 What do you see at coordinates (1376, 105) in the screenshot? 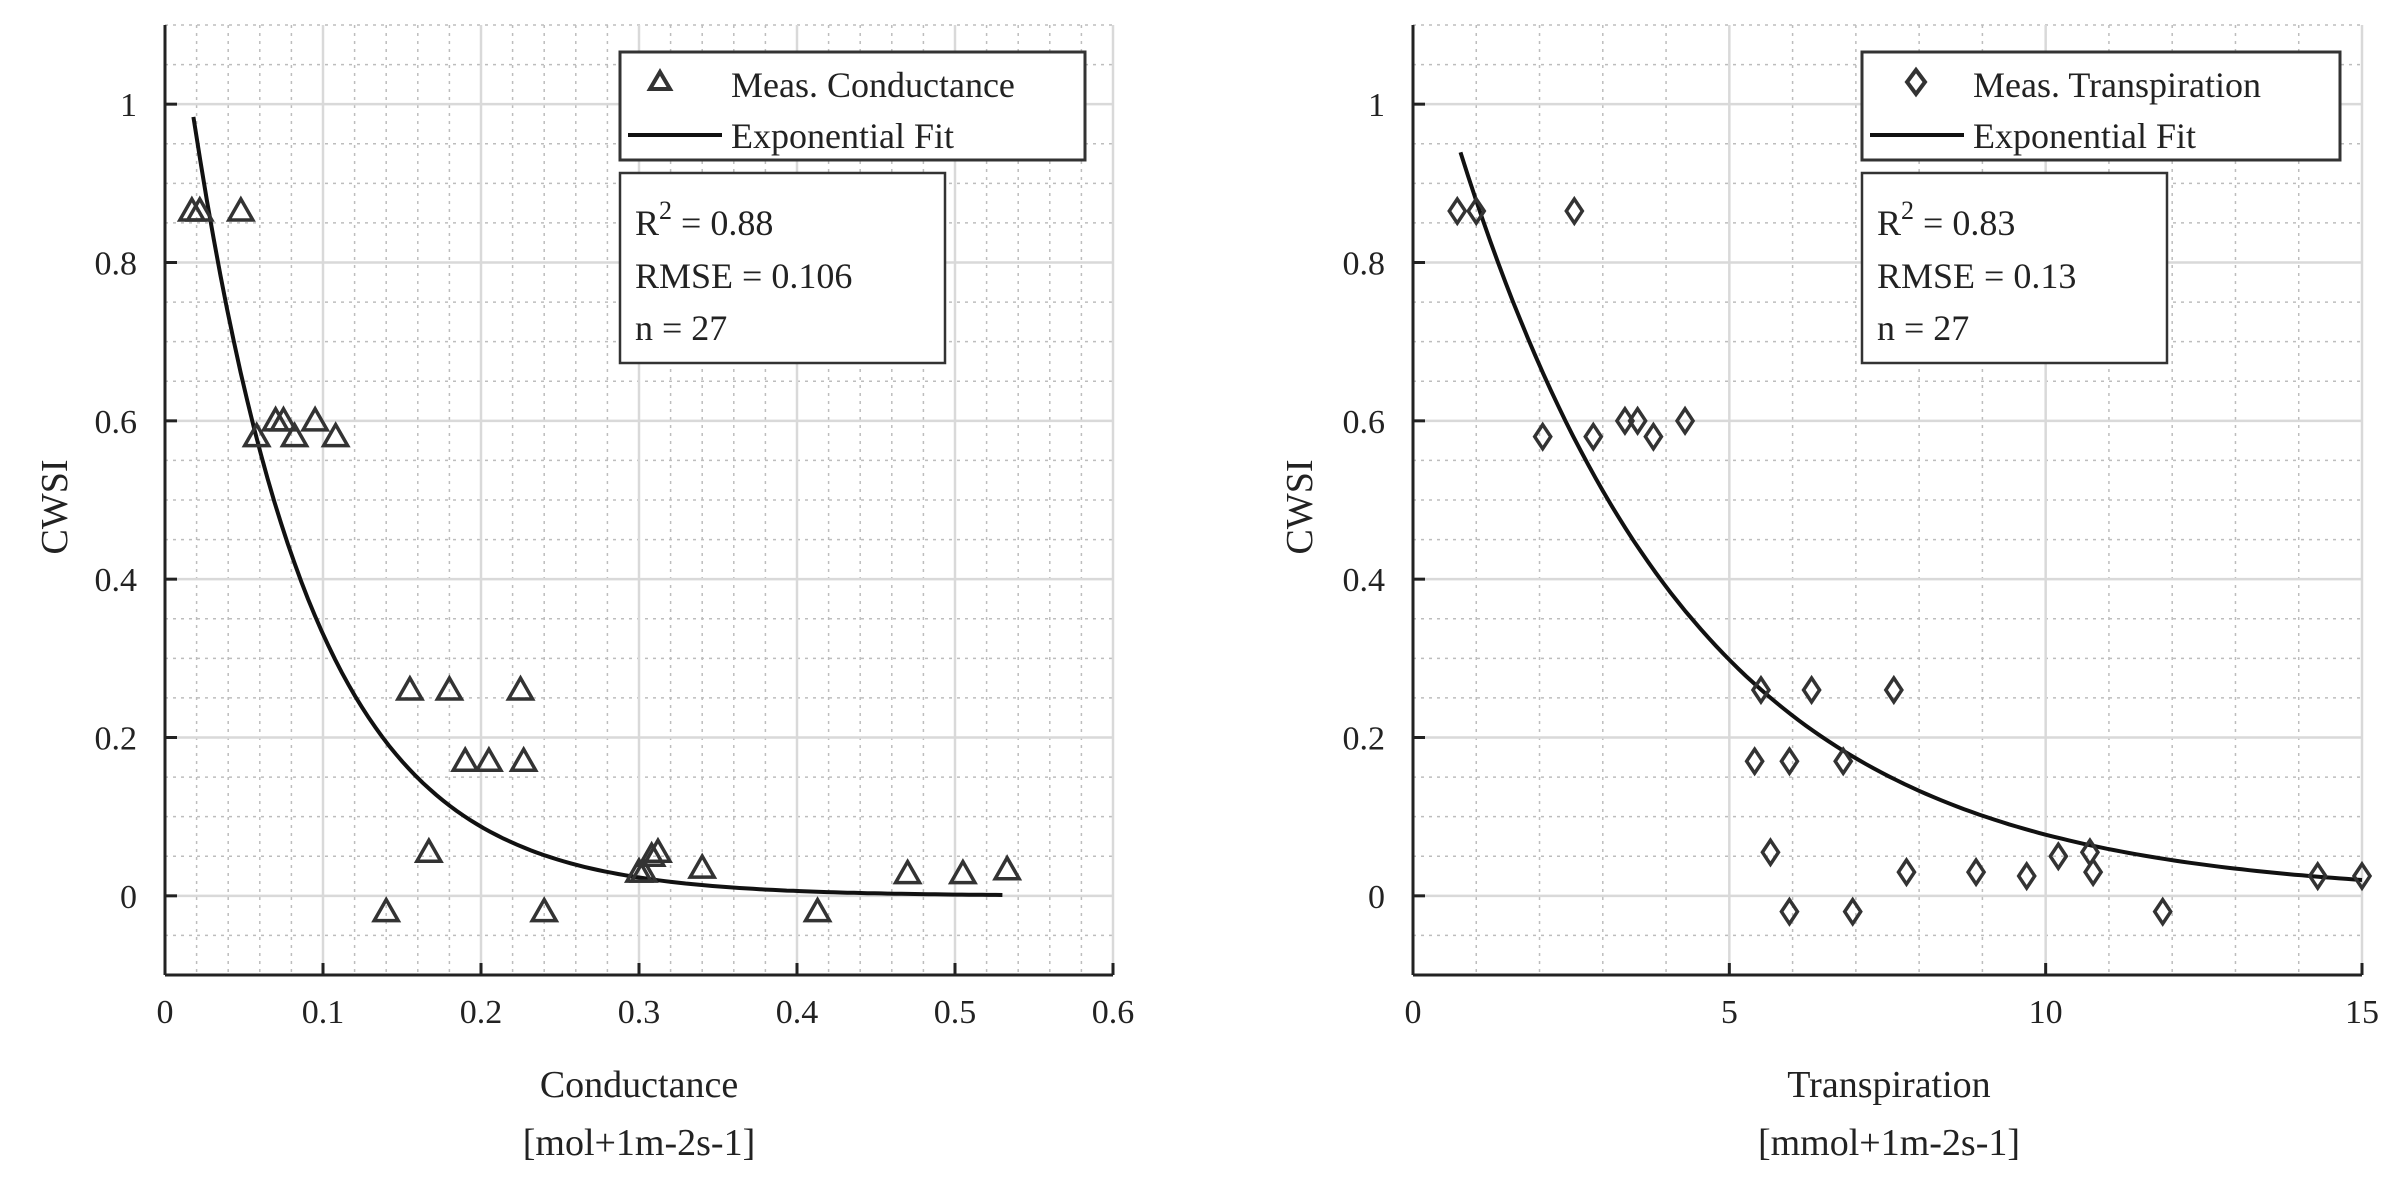
I see `y-tick-label: 1` at bounding box center [1376, 105].